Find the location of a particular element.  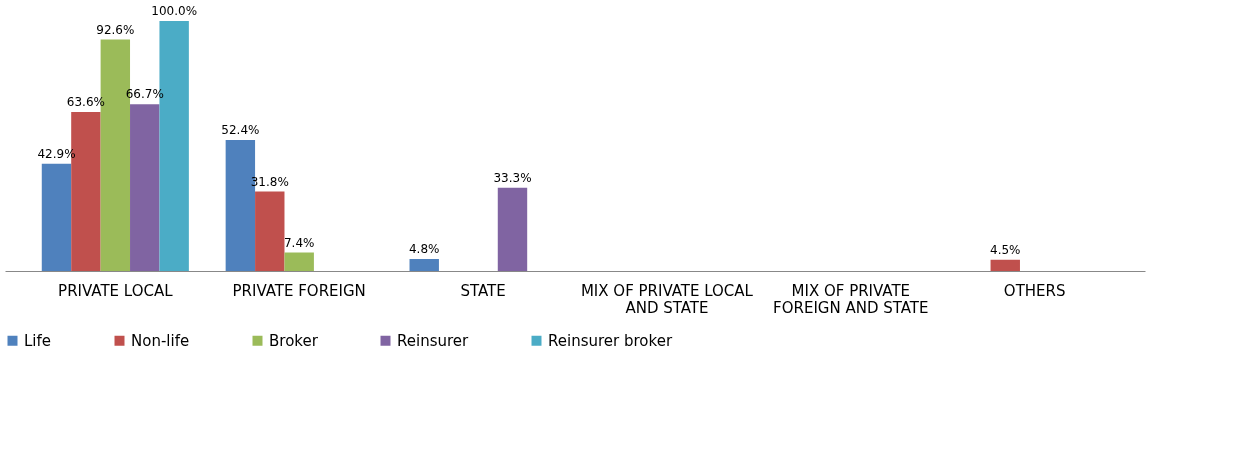

data-label: 92.6% is located at coordinates (115, 29).